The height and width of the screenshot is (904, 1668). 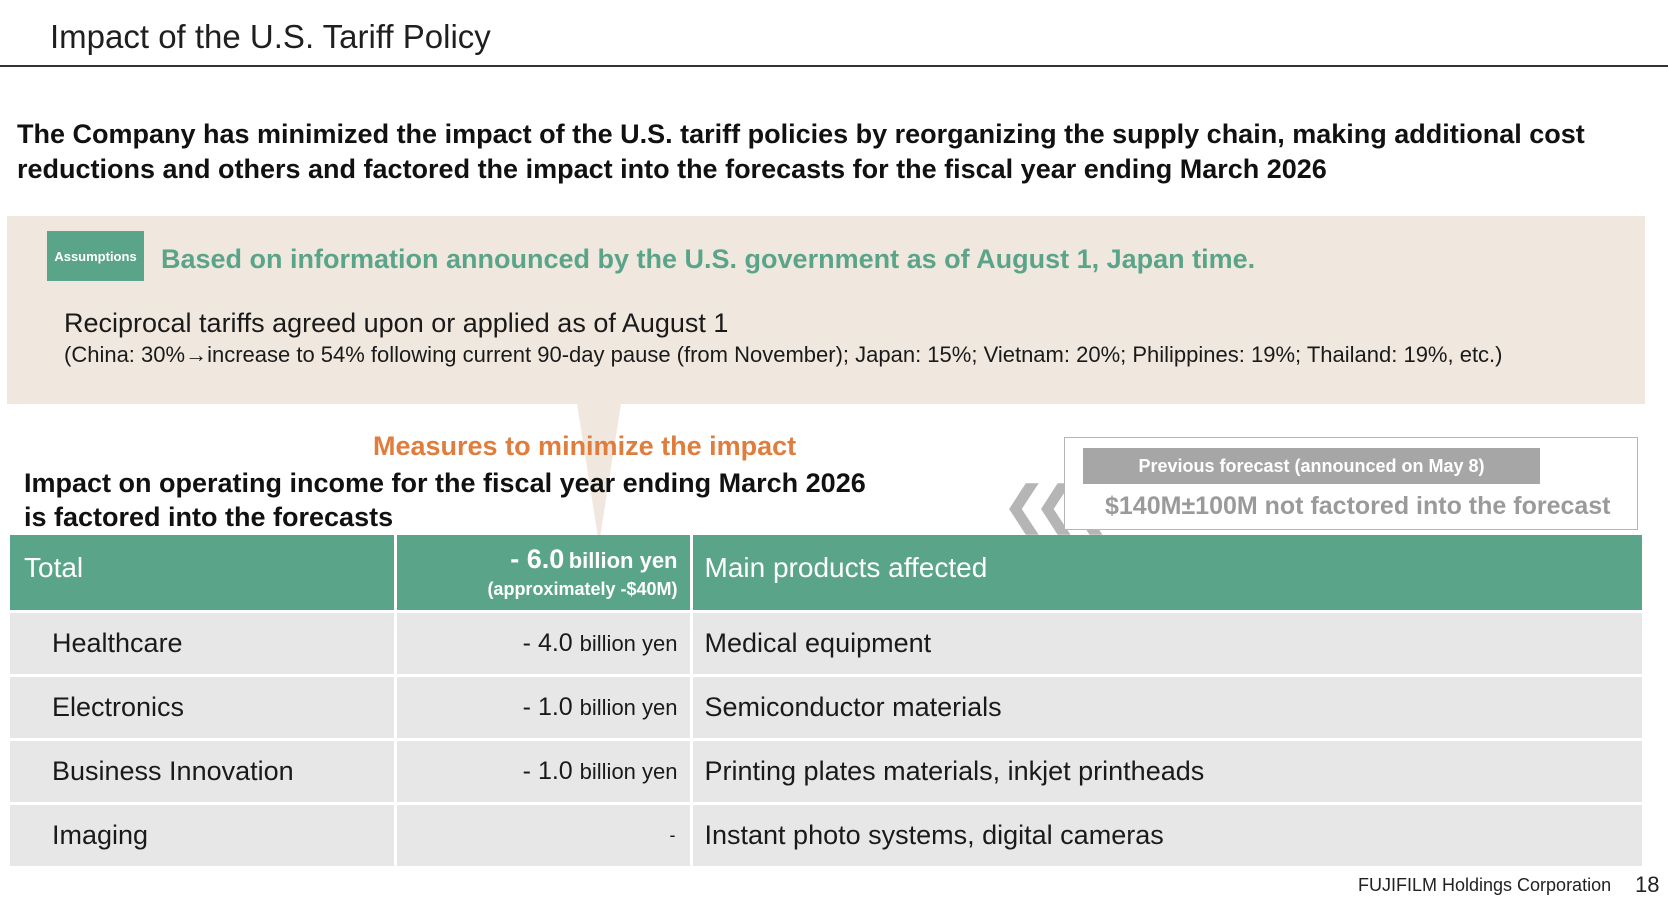 What do you see at coordinates (1166, 708) in the screenshot?
I see `segment-products: Semiconductor materials` at bounding box center [1166, 708].